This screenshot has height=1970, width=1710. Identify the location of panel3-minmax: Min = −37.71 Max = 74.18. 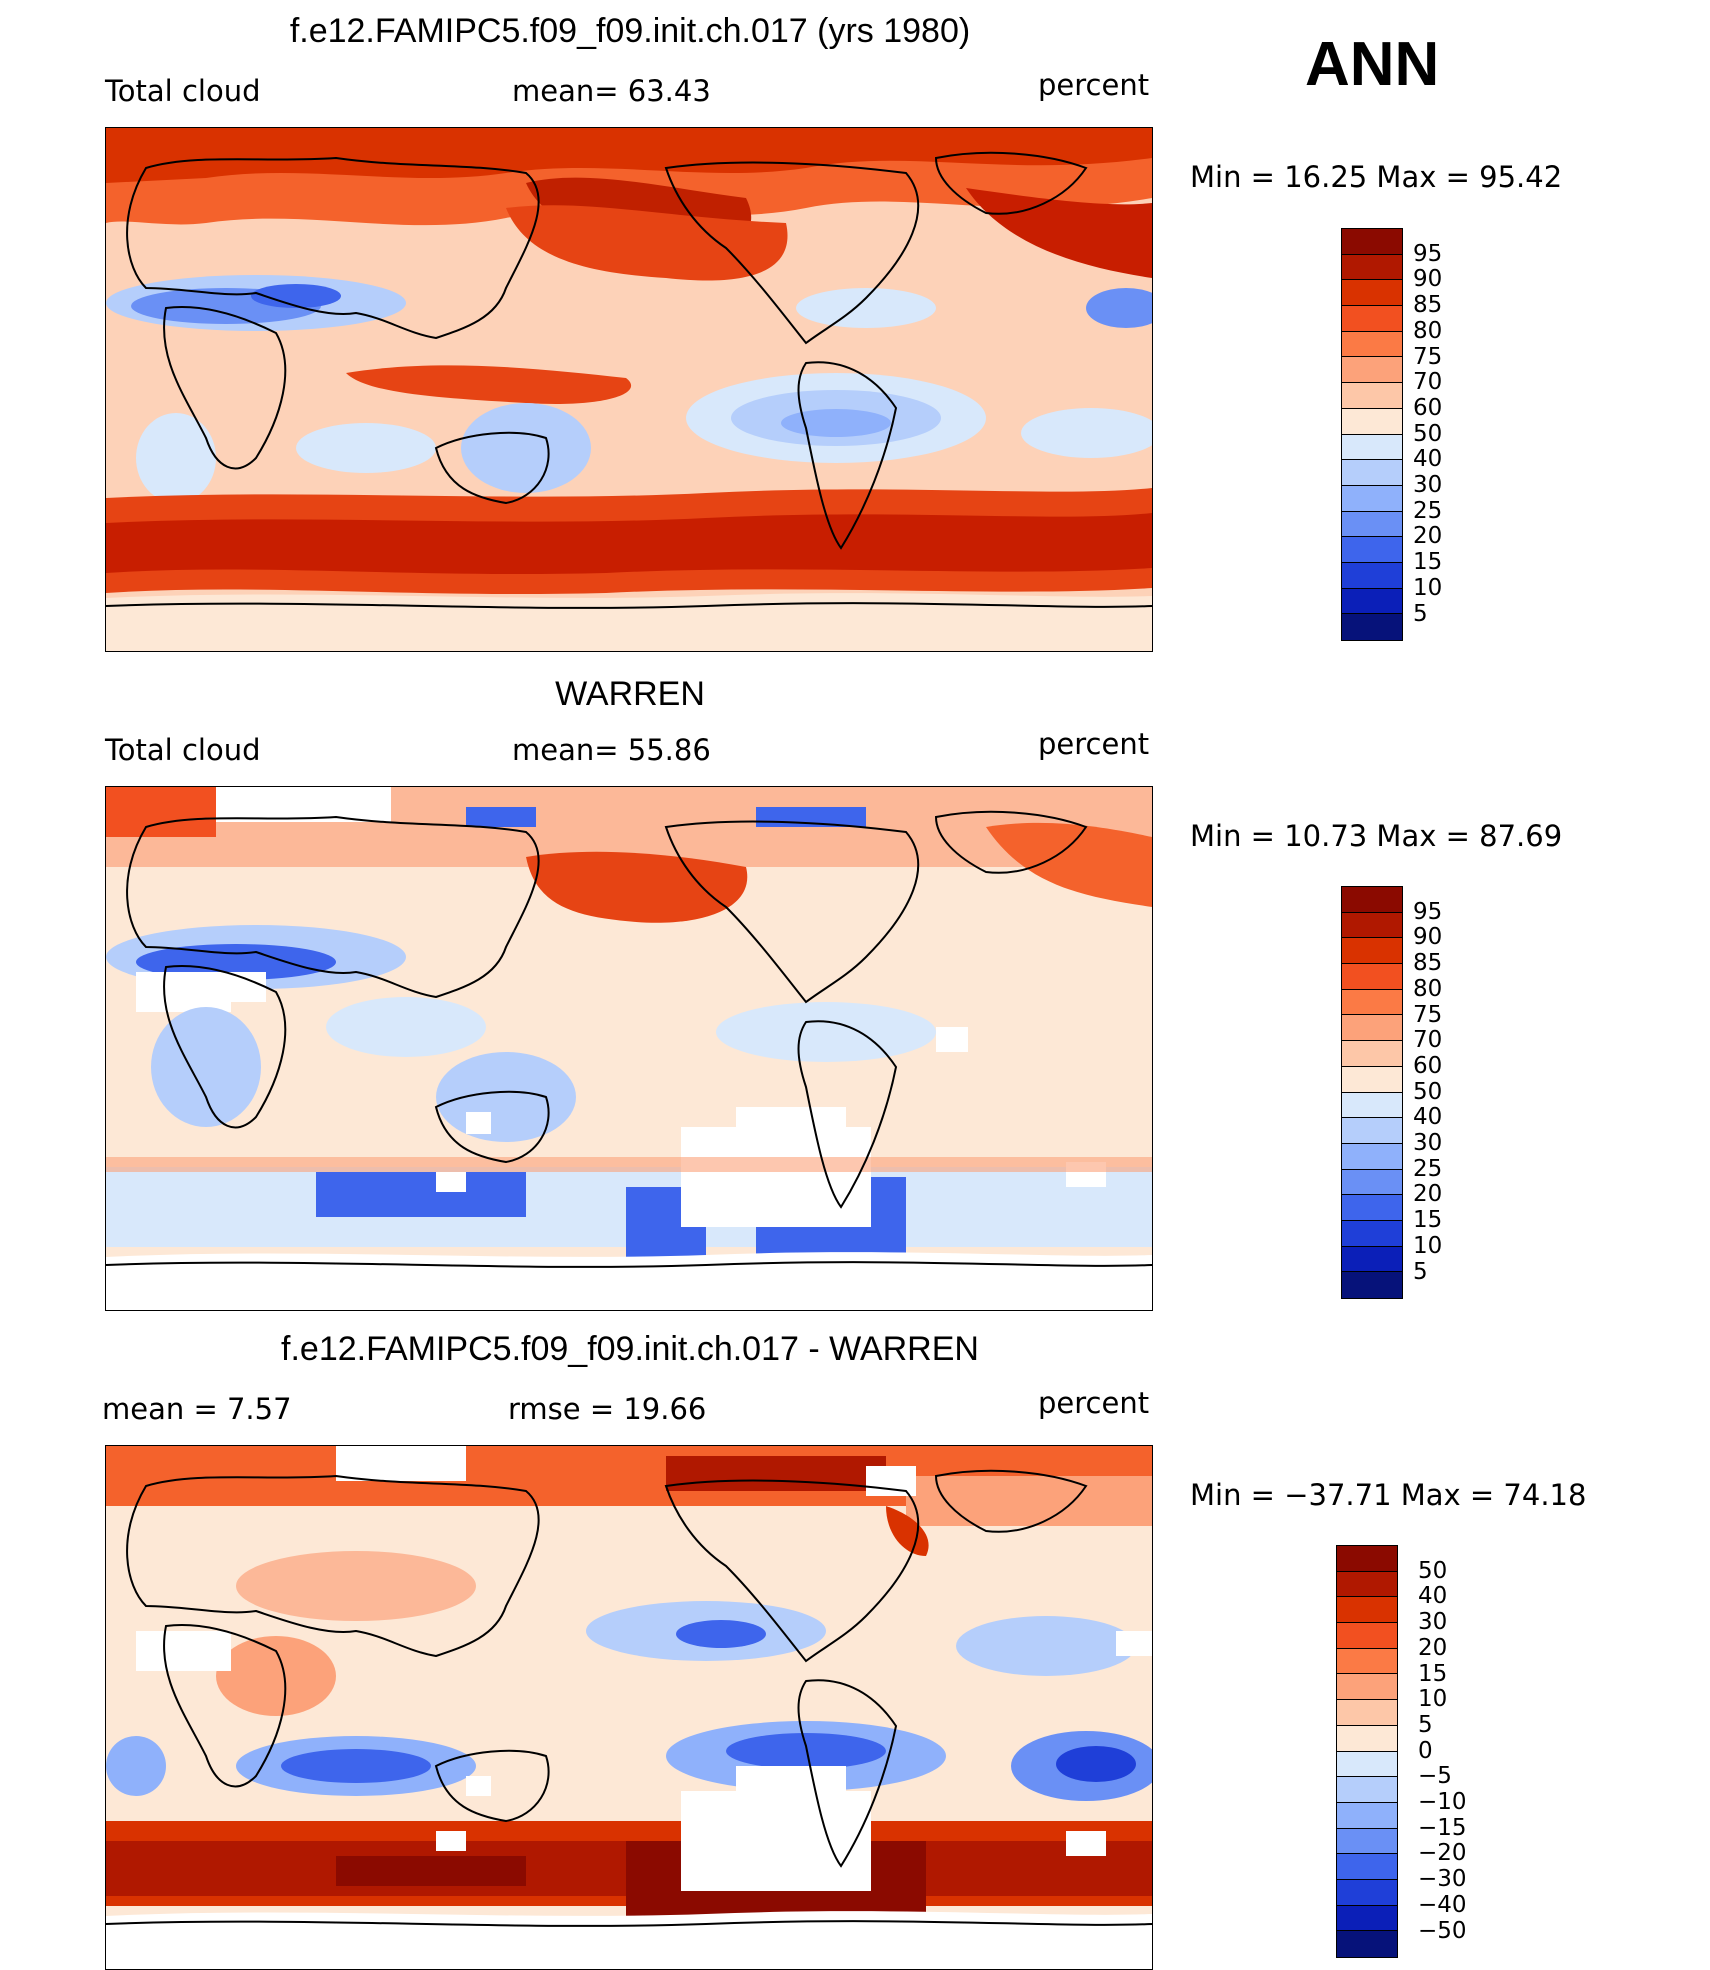
(1388, 1495).